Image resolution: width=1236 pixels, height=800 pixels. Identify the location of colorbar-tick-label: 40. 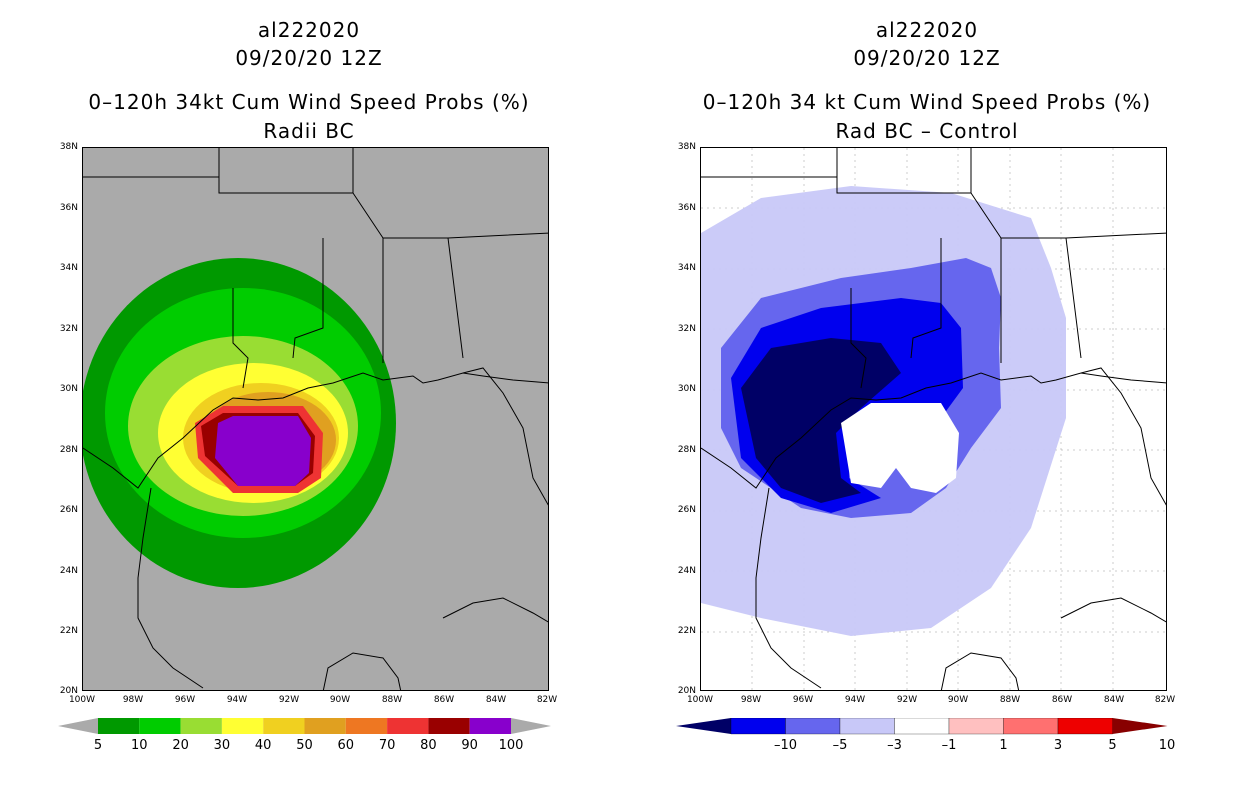
(263, 745).